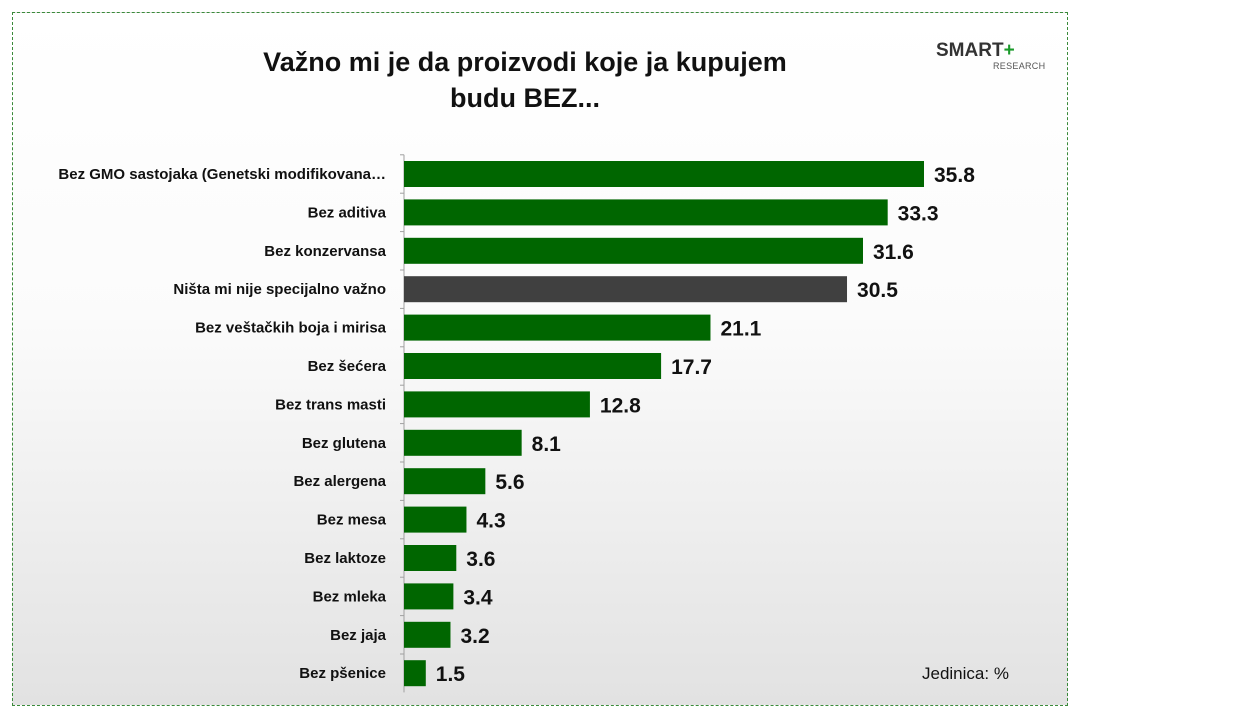 This screenshot has height=720, width=1240. I want to click on logo-sub-text: RESEARCH, so click(1019, 66).